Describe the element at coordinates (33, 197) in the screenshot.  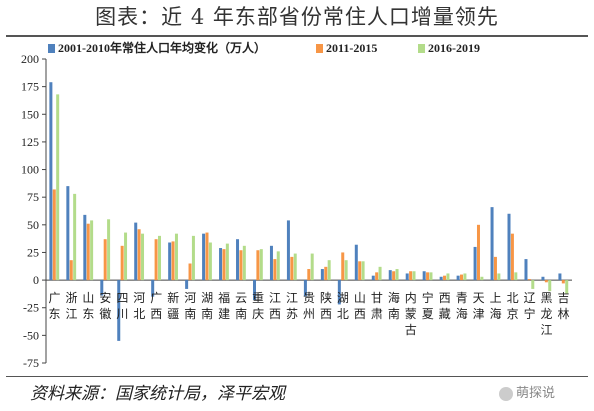
I see `y-tick-label: 75` at that location.